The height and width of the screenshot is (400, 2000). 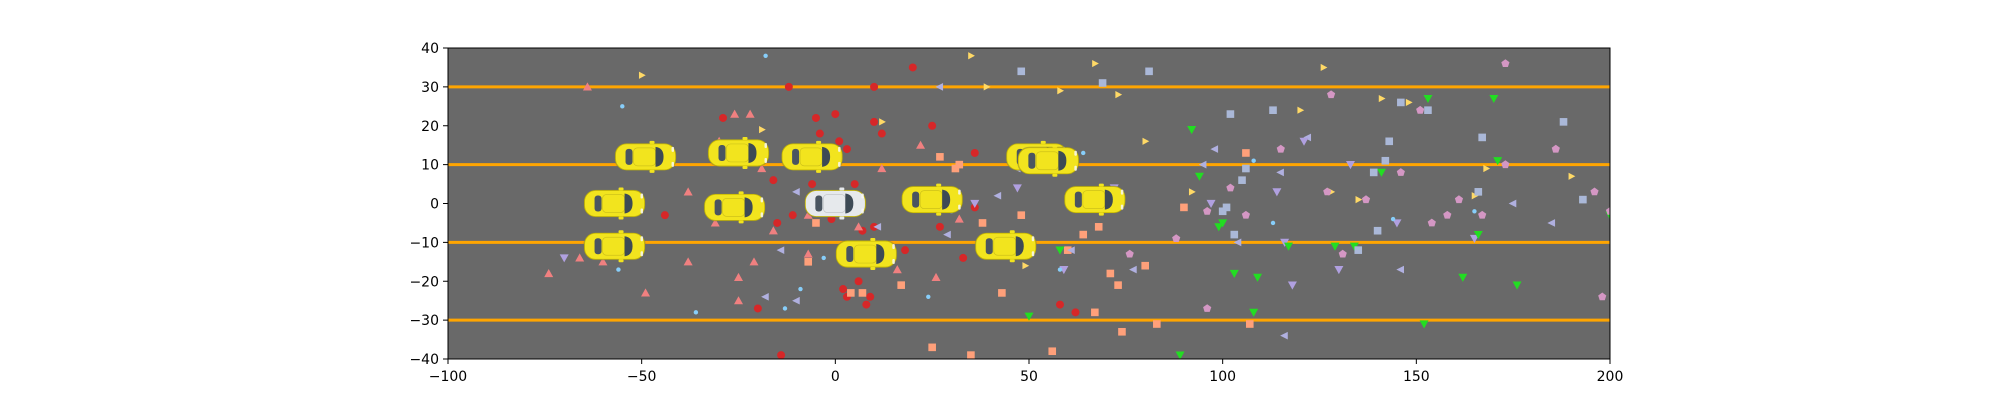 What do you see at coordinates (835, 203) in the screenshot?
I see `ego-vehicle` at bounding box center [835, 203].